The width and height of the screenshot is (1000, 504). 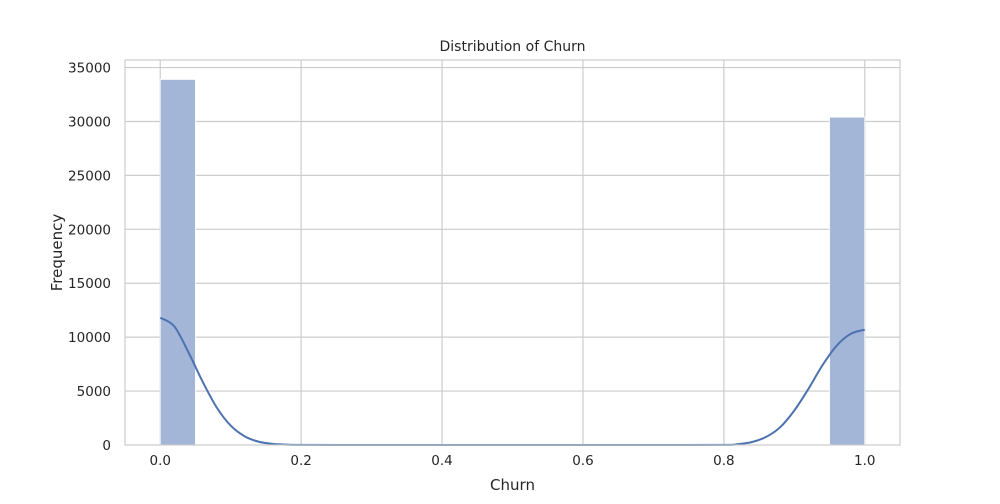 What do you see at coordinates (159, 461) in the screenshot?
I see `x-tick-label: 0.0` at bounding box center [159, 461].